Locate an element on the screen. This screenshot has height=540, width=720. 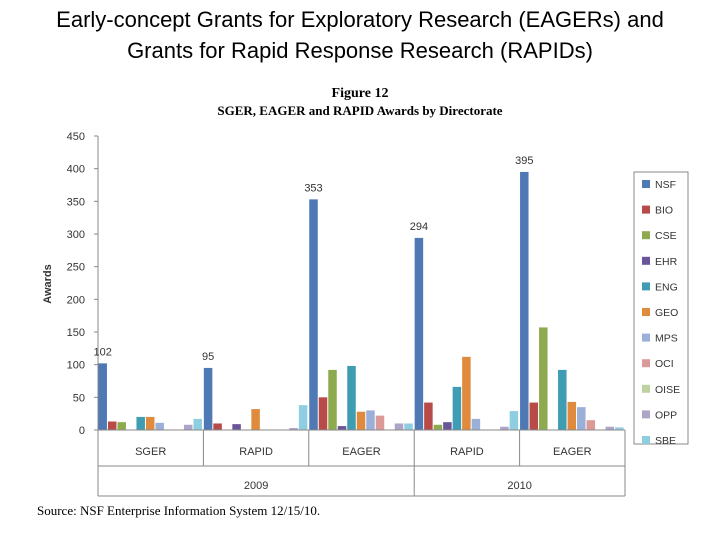
x-axis-table: SGER RAPID EAGER RAPID EAGER 2009 2010 is located at coordinates (361, 463).